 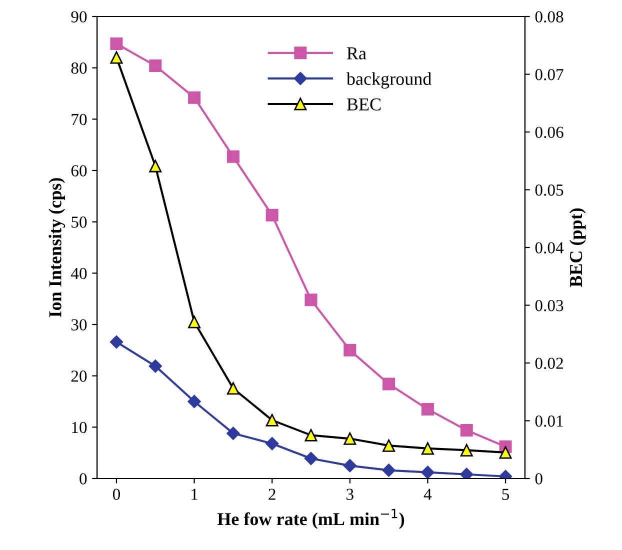 I want to click on legend-label: BEC, so click(x=363, y=104).